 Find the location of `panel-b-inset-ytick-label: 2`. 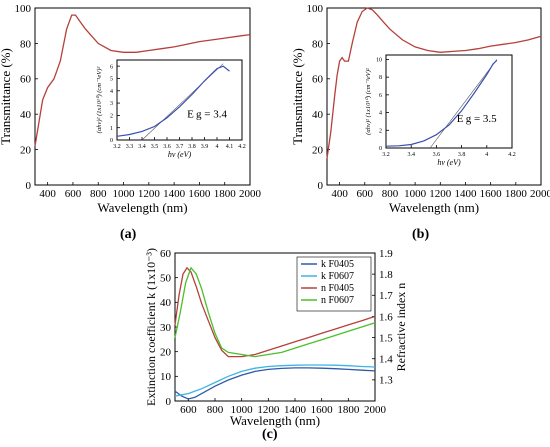

panel-b-inset-ytick-label: 2 is located at coordinates (380, 131).